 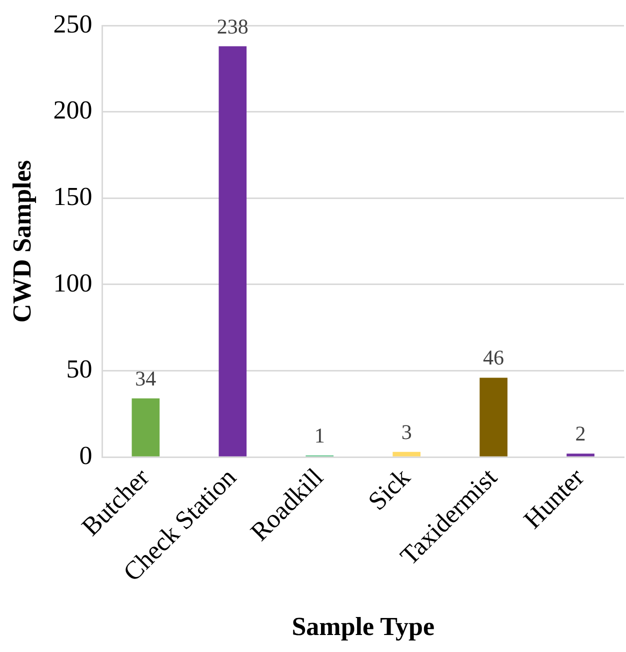 What do you see at coordinates (580, 434) in the screenshot?
I see `data-label: 2` at bounding box center [580, 434].